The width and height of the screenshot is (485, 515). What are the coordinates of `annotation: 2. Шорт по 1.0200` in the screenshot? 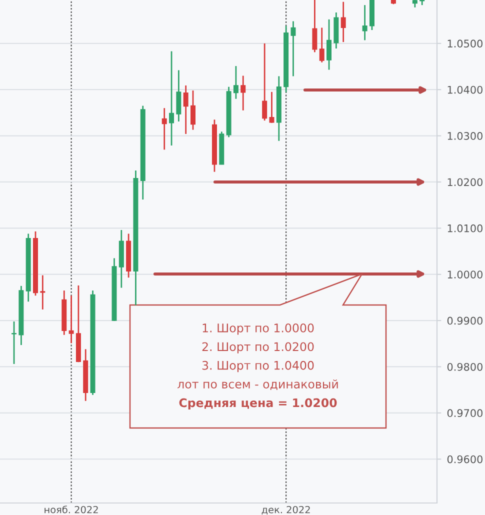 It's located at (258, 348).